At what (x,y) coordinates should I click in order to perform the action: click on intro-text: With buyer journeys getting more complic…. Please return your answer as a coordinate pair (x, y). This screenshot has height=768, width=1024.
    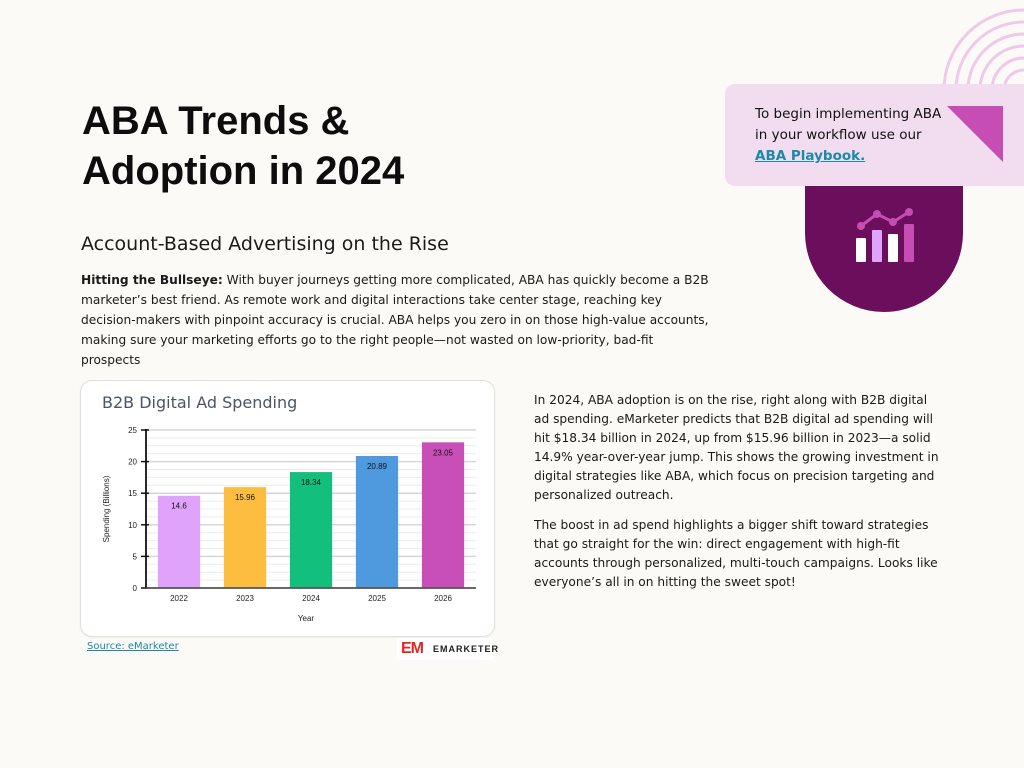
    Looking at the image, I should click on (395, 320).